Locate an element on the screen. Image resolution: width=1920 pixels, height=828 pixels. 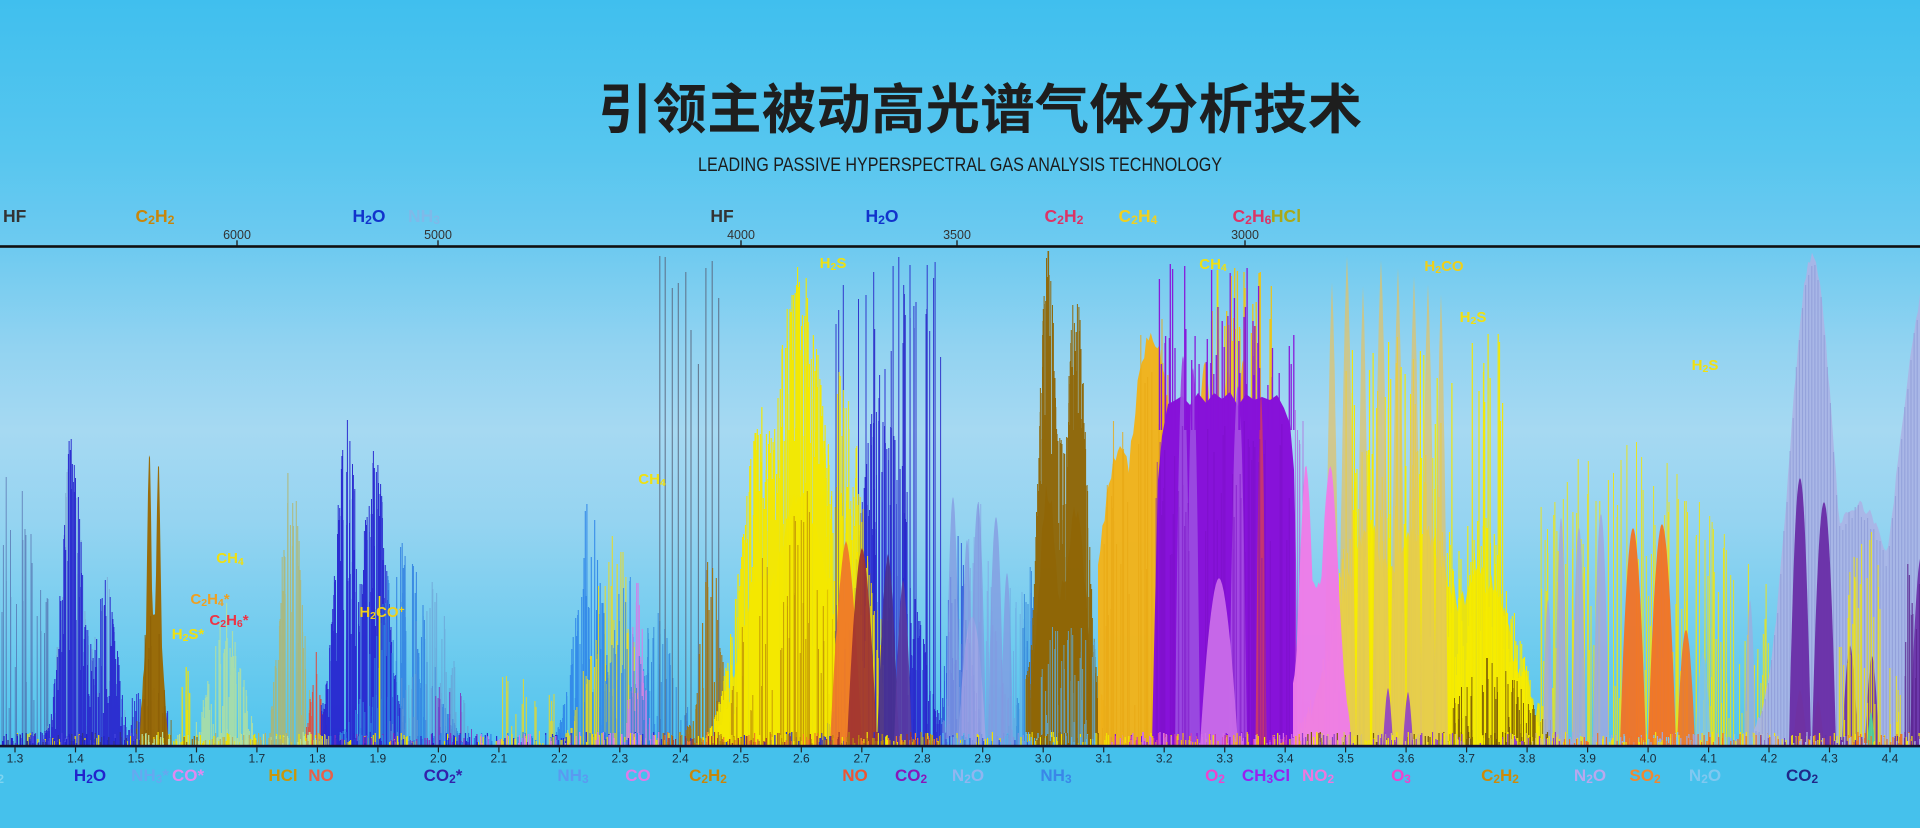
svg-text: 4.0 is located at coordinates (1648, 759).